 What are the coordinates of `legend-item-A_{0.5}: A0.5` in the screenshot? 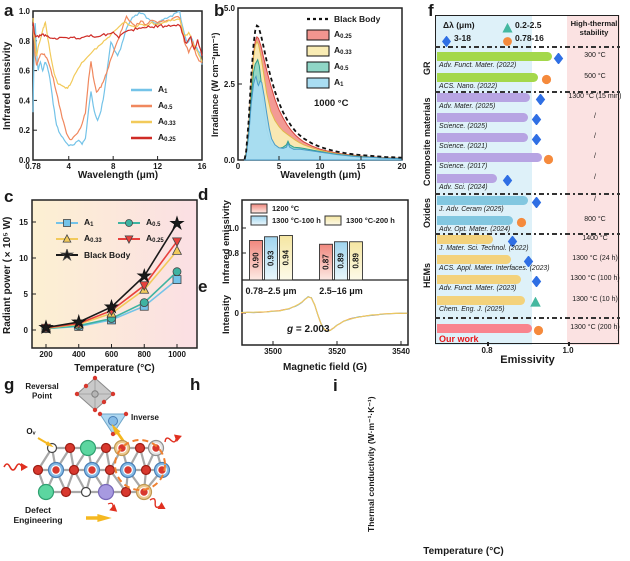 It's located at (327, 67).